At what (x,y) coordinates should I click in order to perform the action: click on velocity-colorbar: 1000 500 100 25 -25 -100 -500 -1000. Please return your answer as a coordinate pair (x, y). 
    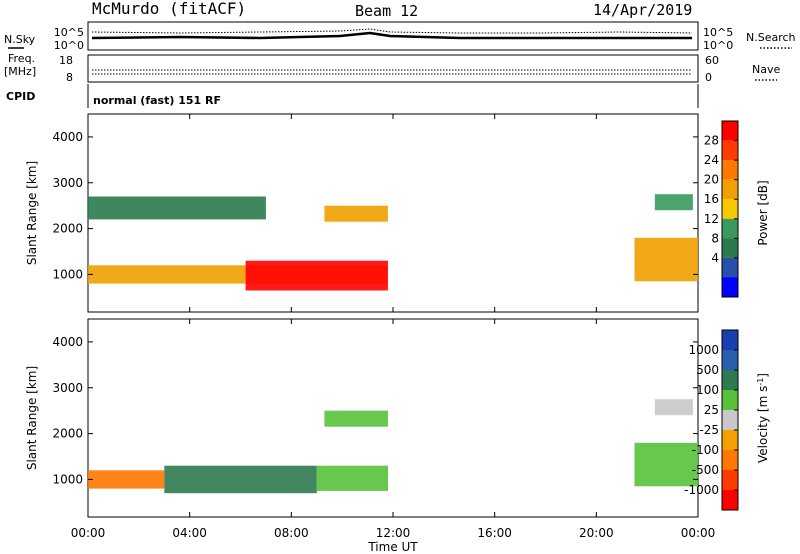
    Looking at the image, I should click on (711, 420).